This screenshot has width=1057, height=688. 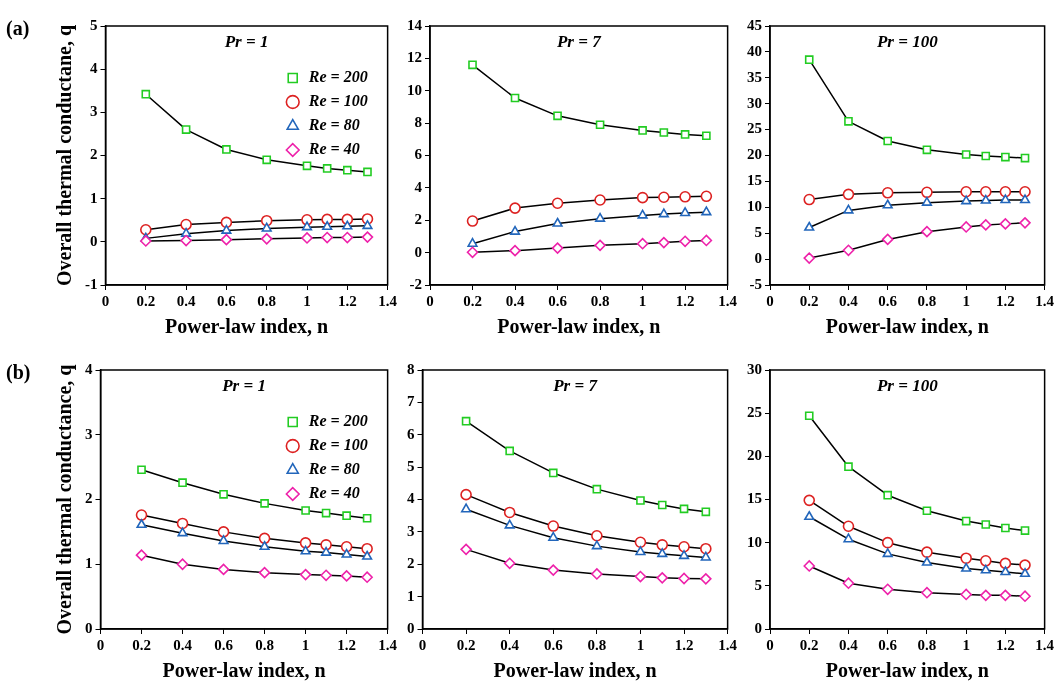 What do you see at coordinates (415, 283) in the screenshot?
I see `y-tick-label: -2` at bounding box center [415, 283].